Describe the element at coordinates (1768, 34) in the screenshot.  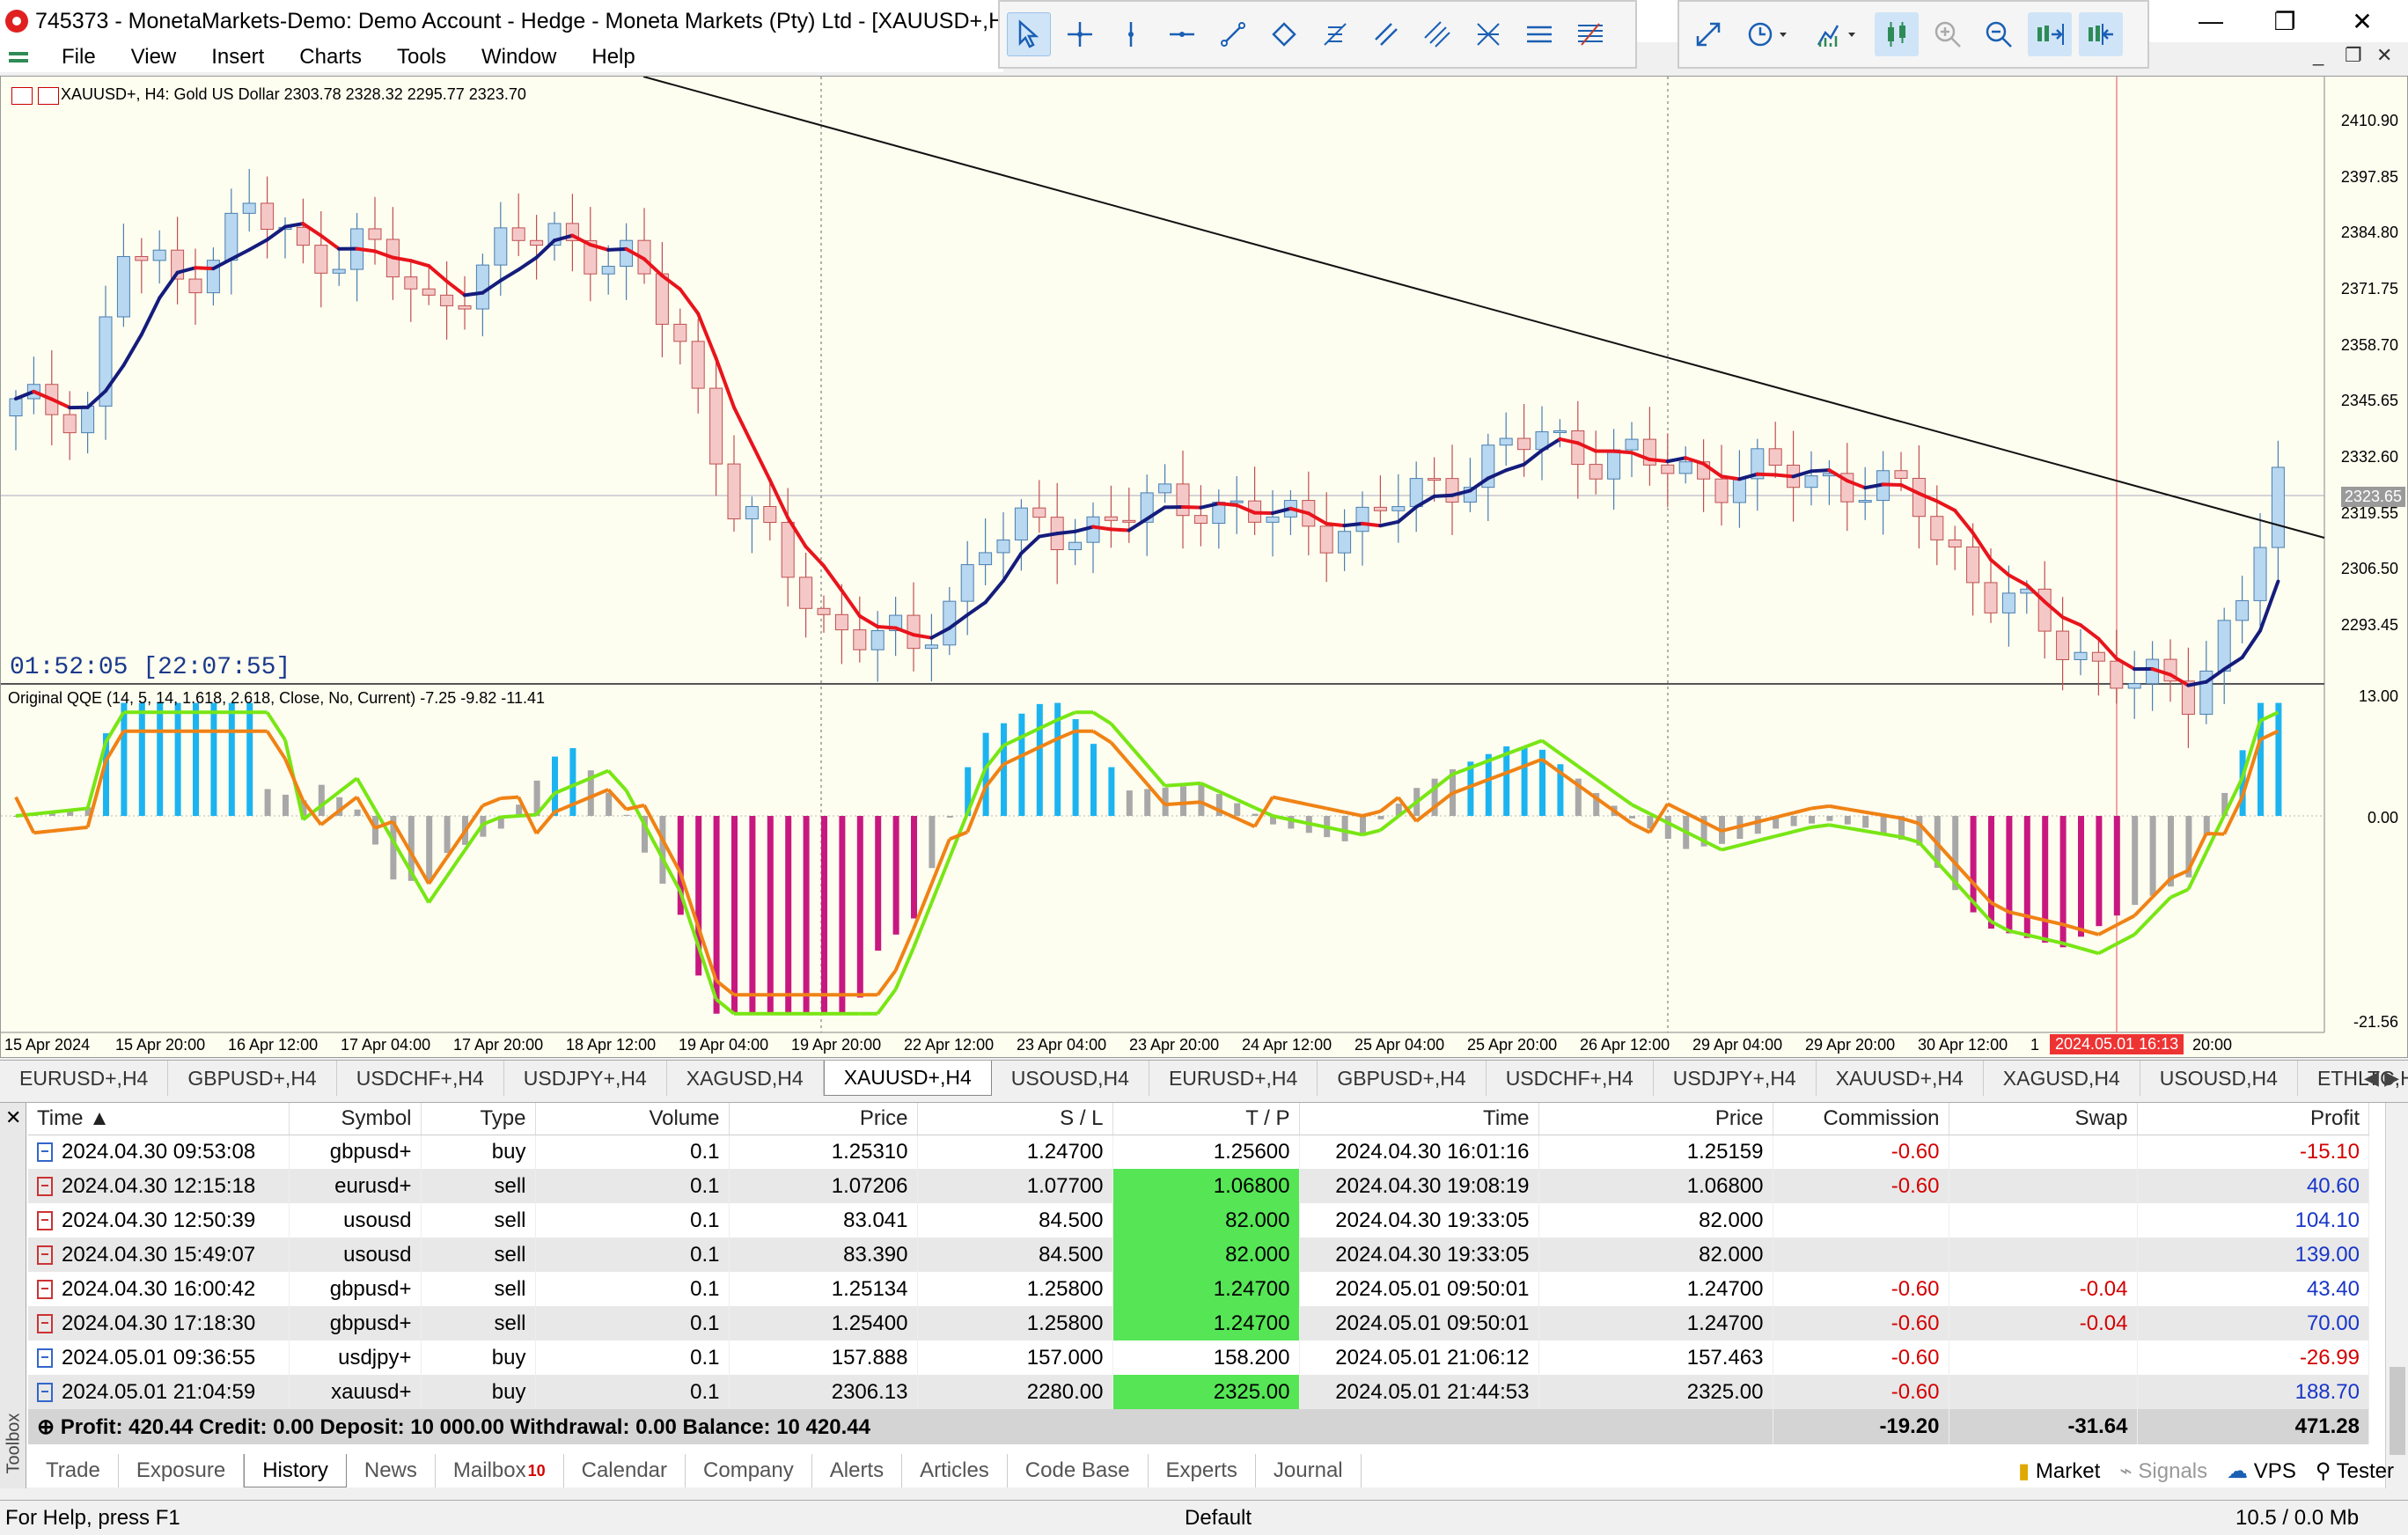
I see `timeframe-button` at that location.